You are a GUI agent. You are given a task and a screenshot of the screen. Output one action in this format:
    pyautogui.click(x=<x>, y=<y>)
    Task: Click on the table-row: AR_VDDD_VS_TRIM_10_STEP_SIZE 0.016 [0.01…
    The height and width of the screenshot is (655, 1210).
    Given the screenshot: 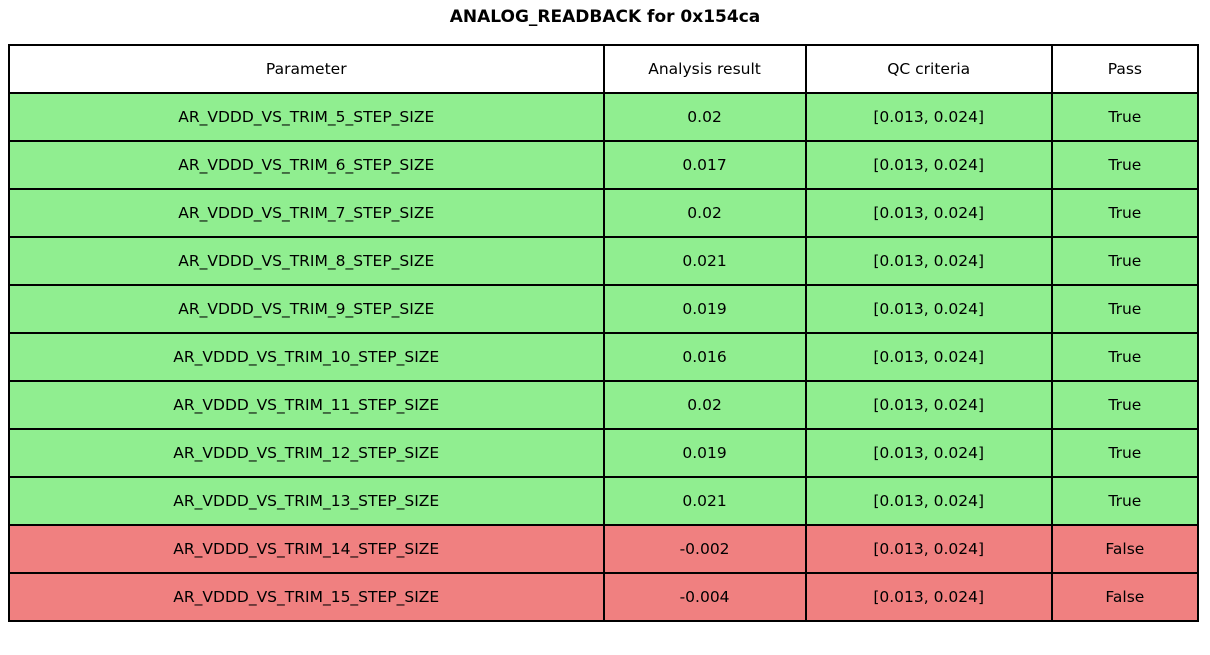 What is the action you would take?
    pyautogui.click(x=604, y=357)
    